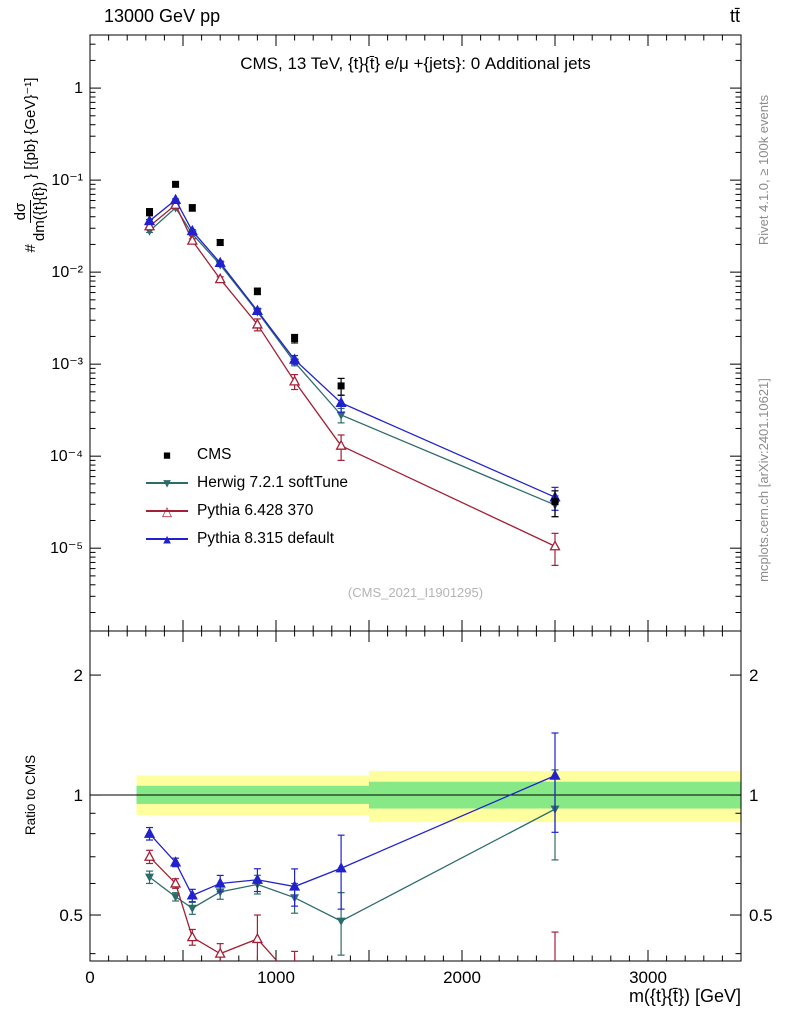  I want to click on svg-text: 2000, so click(462, 977).